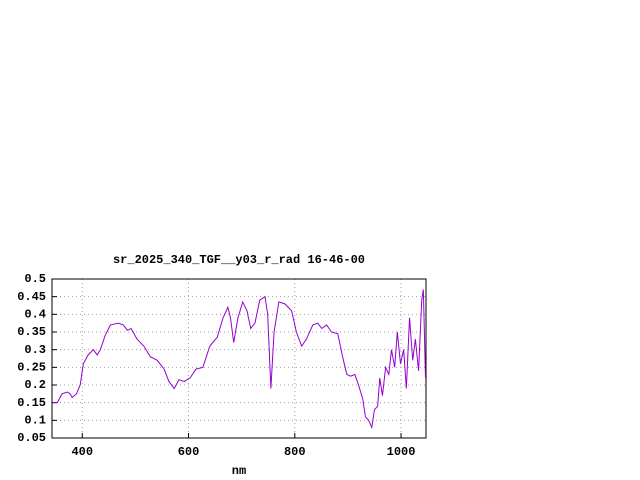 The height and width of the screenshot is (480, 640). Describe the element at coordinates (295, 452) in the screenshot. I see `x-tick-label: 800` at that location.